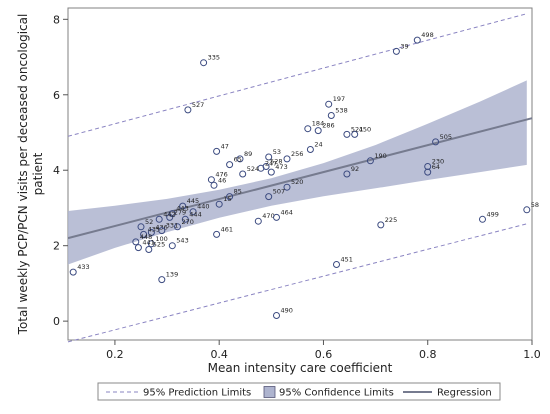  Describe the element at coordinates (535, 205) in the screenshot. I see `data-point-label: 58` at that location.